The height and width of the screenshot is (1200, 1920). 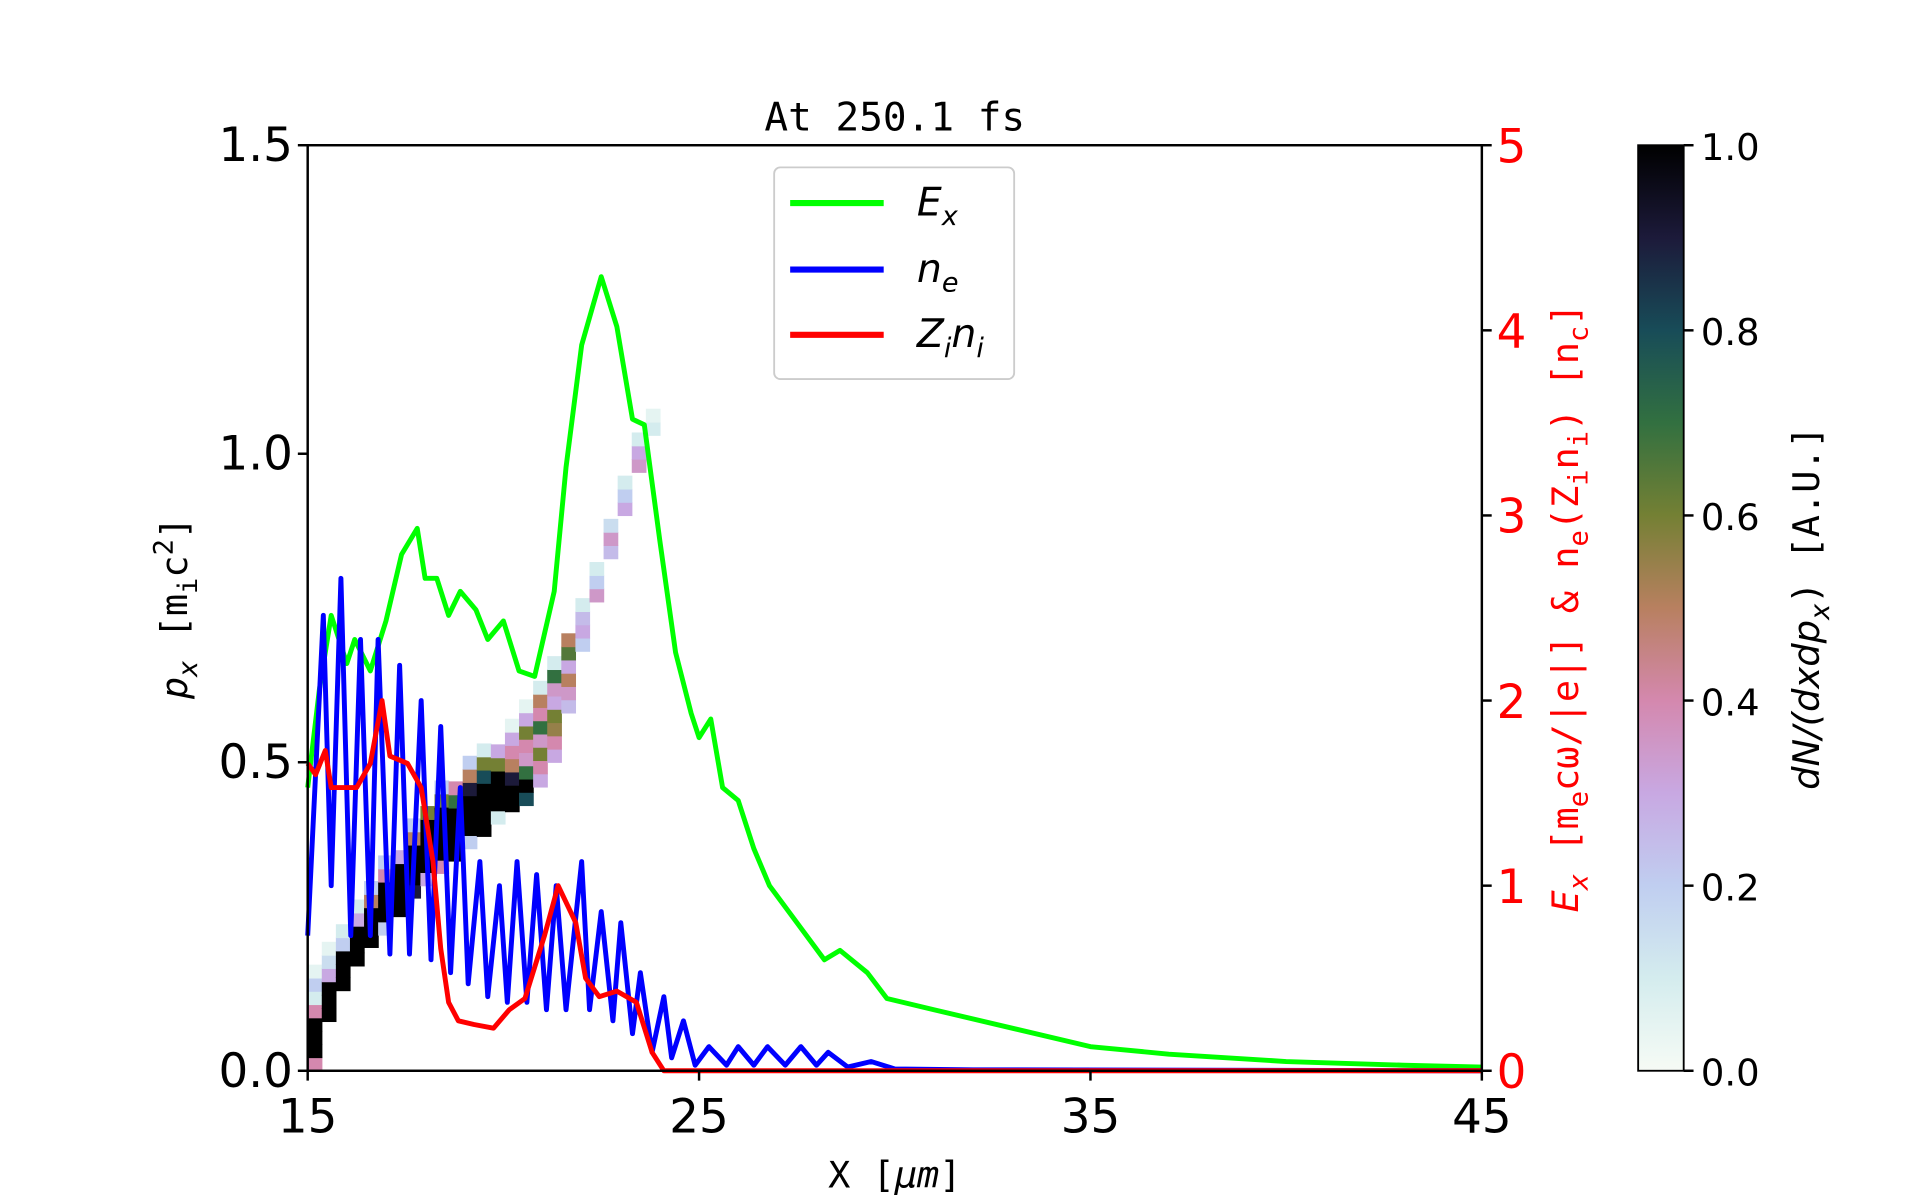 I want to click on x-tick-label: 45, so click(x=1482, y=1117).